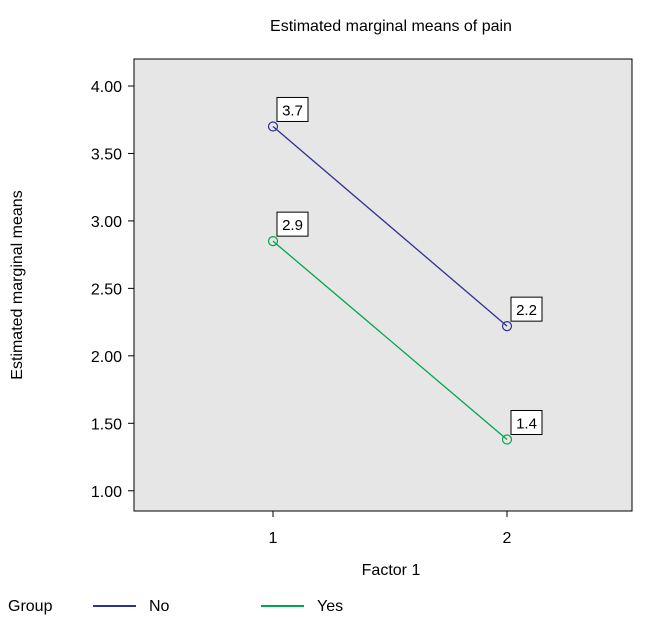  I want to click on y-axis: 1.00 1.50 2.00 2.50 3.00 3.50 4.00, so click(112, 290).